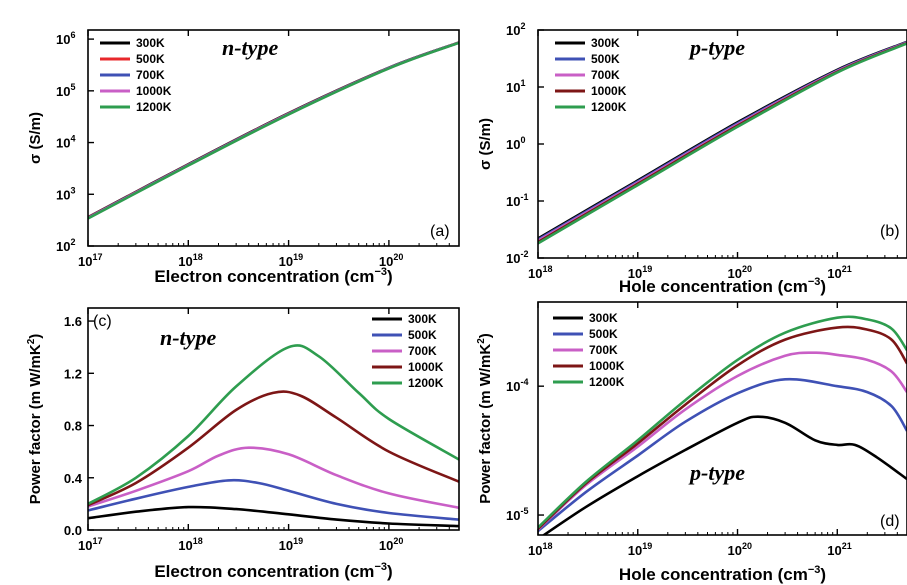 Image resolution: width=907 pixels, height=585 pixels. I want to click on y-tick-label: 10⁶, so click(65, 38).